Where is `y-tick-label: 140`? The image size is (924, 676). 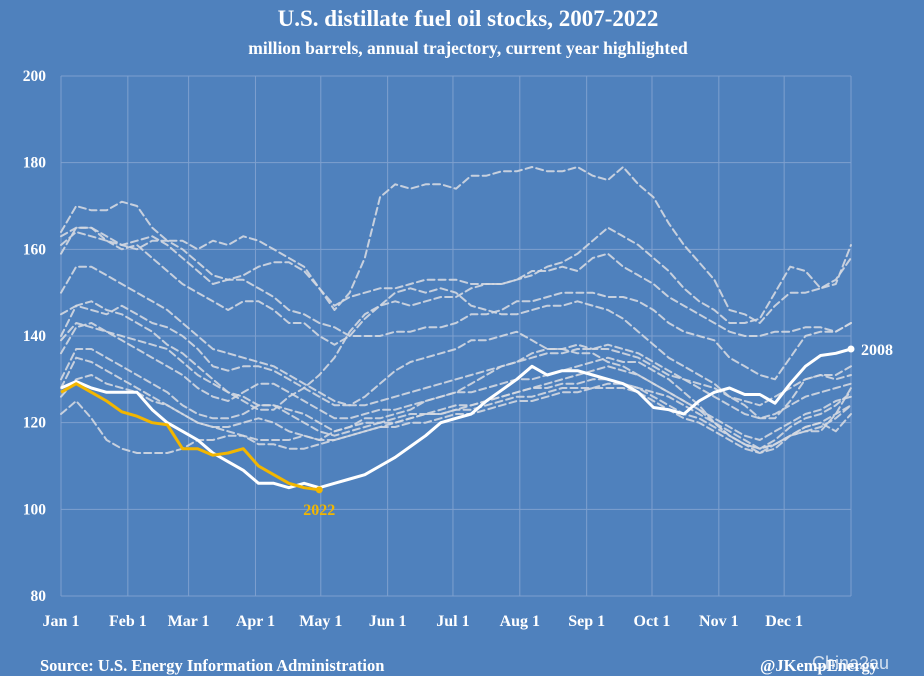
y-tick-label: 140 is located at coordinates (35, 336).